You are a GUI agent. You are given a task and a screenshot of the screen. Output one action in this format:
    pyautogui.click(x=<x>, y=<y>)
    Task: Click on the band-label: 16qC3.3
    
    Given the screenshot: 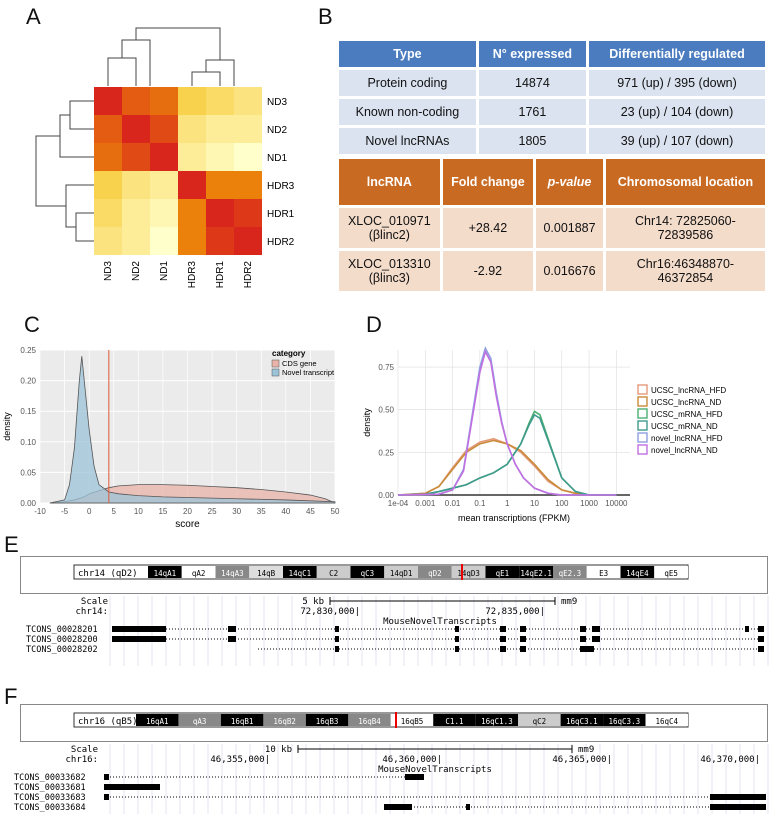 What is the action you would take?
    pyautogui.click(x=625, y=721)
    